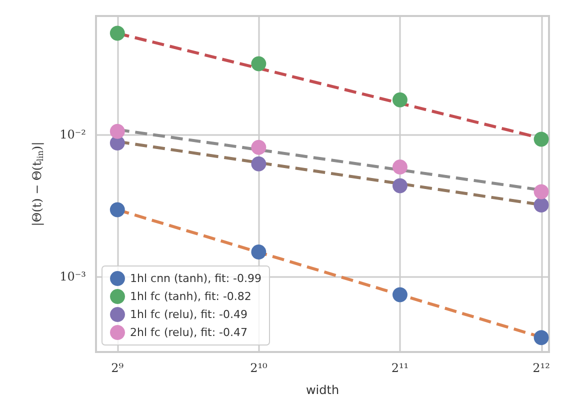 This screenshot has width=568, height=411. I want to click on y-tick-label: 10⁻², so click(73, 134).